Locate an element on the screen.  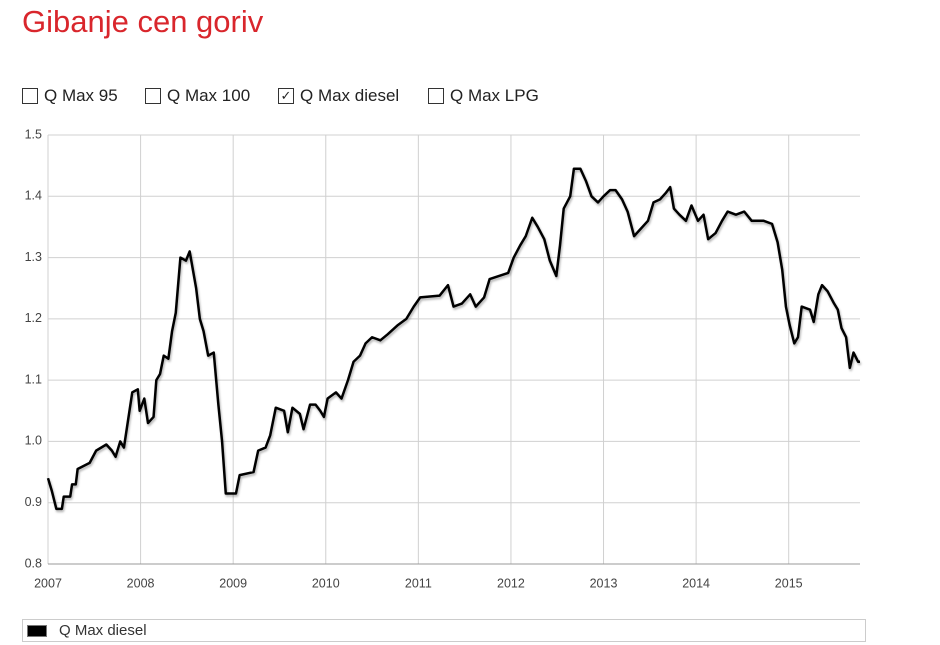
y-tick-label: 1.5 is located at coordinates (33, 134).